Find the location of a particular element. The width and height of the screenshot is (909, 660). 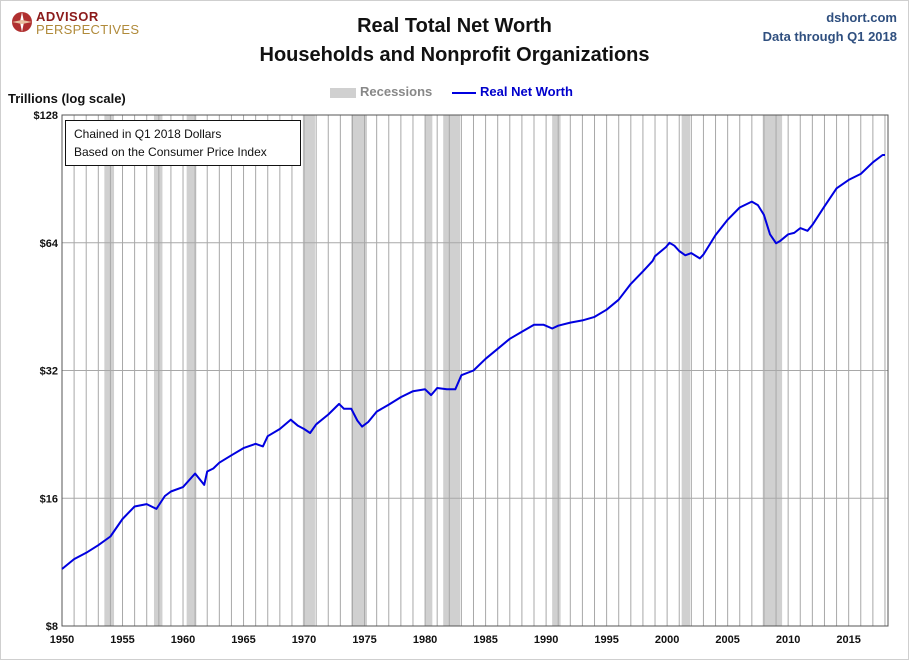

y-tick-label: $16 is located at coordinates (49, 499).